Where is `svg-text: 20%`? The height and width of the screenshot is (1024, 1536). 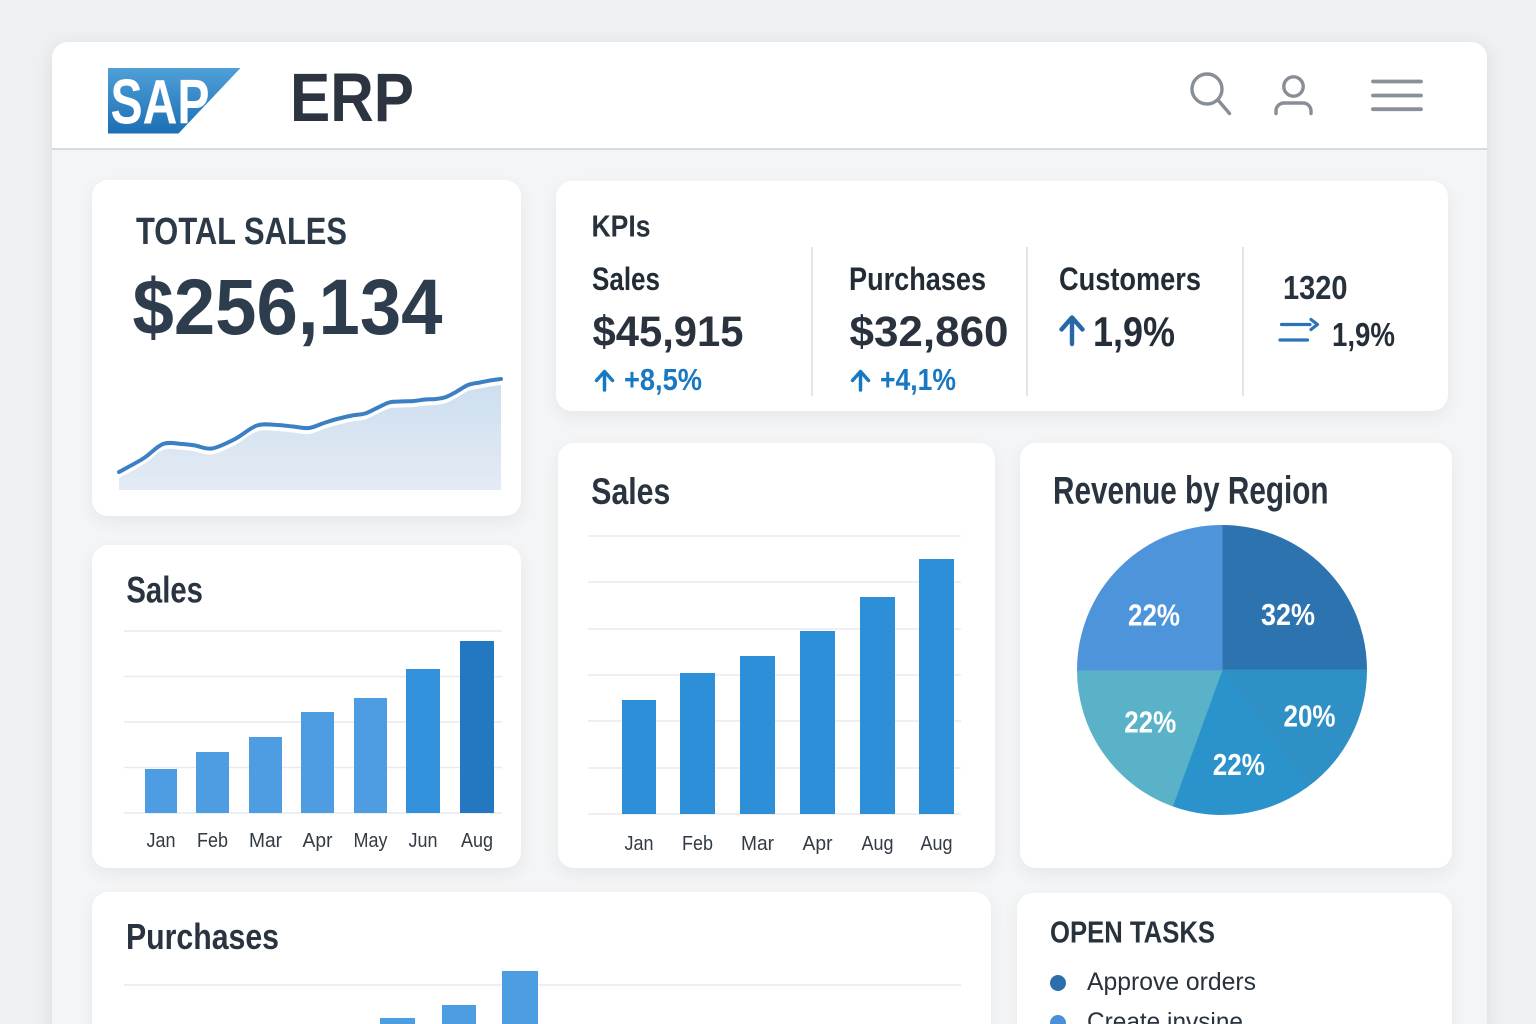
svg-text: 20% is located at coordinates (1310, 716).